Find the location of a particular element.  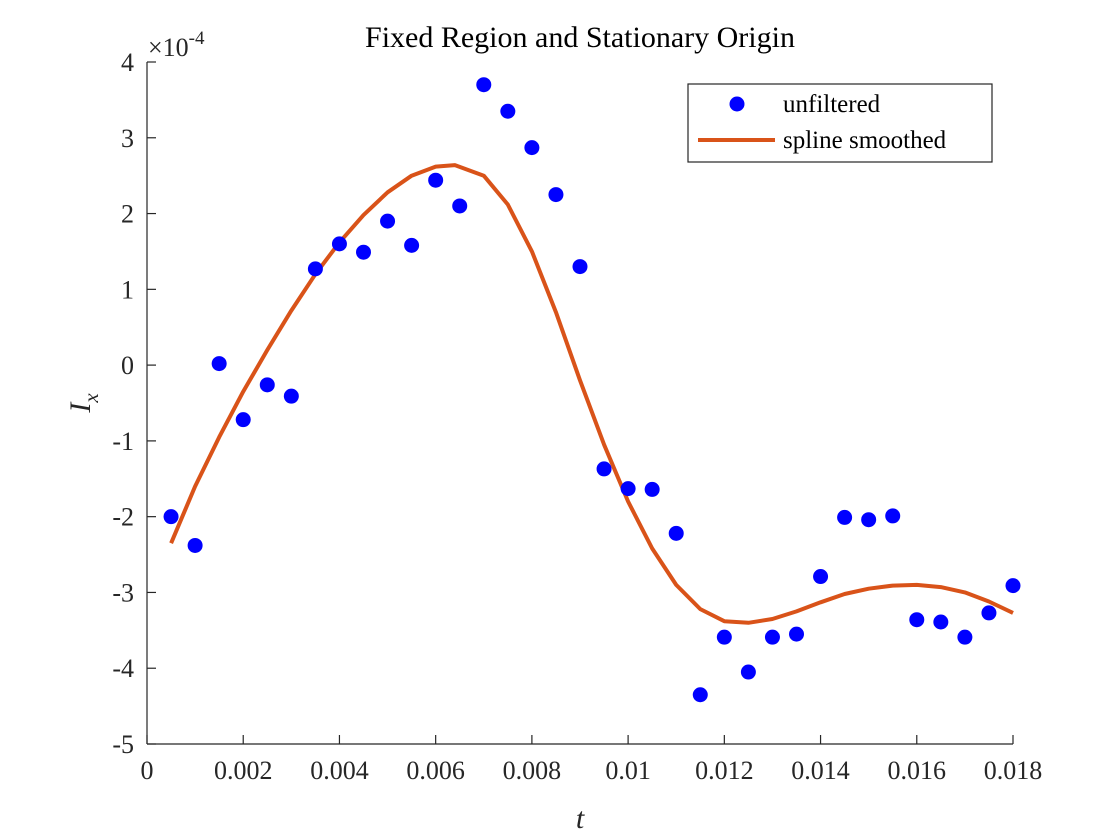

x-tick-label: 0.008 is located at coordinates (532, 770).